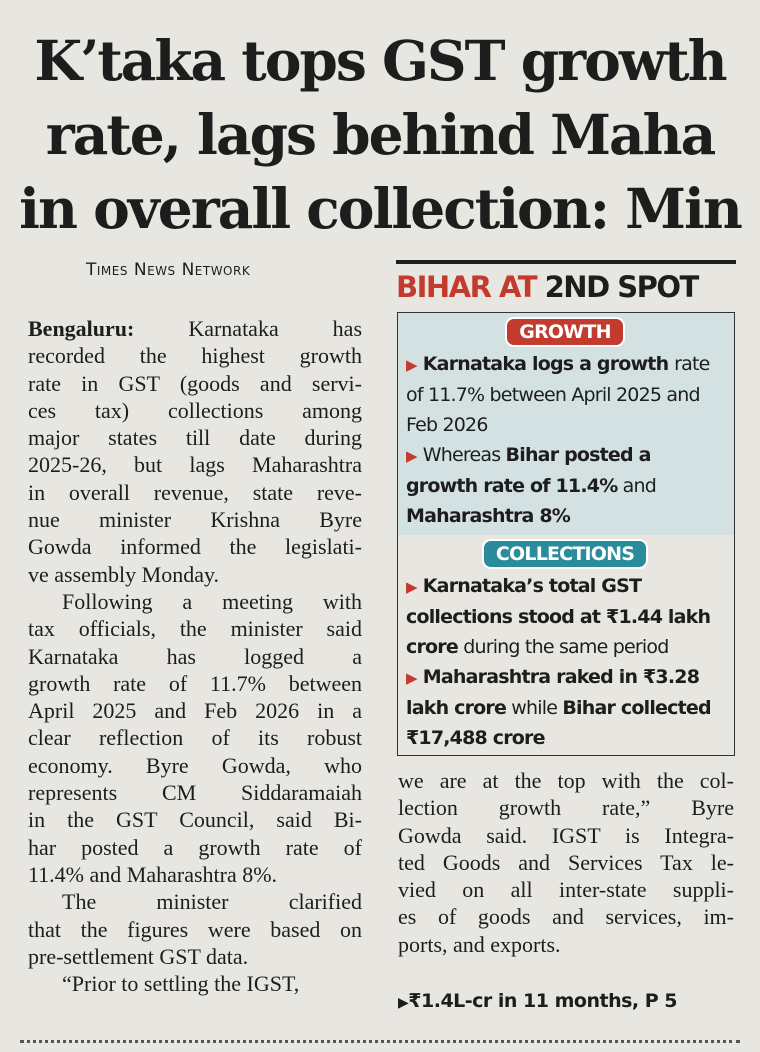 The image size is (760, 1052). Describe the element at coordinates (380, 134) in the screenshot. I see `headline: rate, lags behind Maha` at that location.